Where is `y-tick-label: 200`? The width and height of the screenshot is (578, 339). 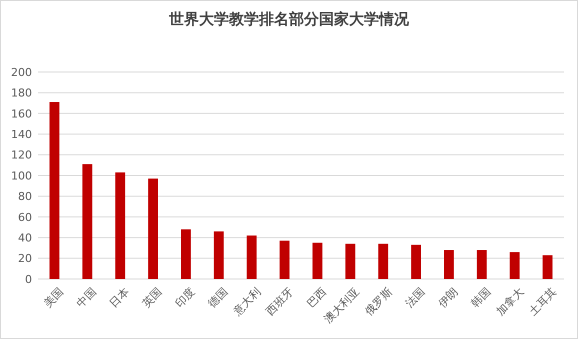
y-tick-label: 200 is located at coordinates (21, 72).